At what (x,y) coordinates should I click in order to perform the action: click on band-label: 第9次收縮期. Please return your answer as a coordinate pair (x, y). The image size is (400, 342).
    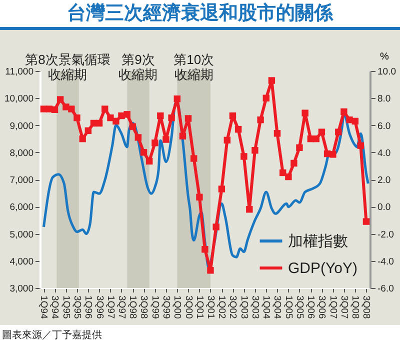
    Looking at the image, I should click on (138, 67).